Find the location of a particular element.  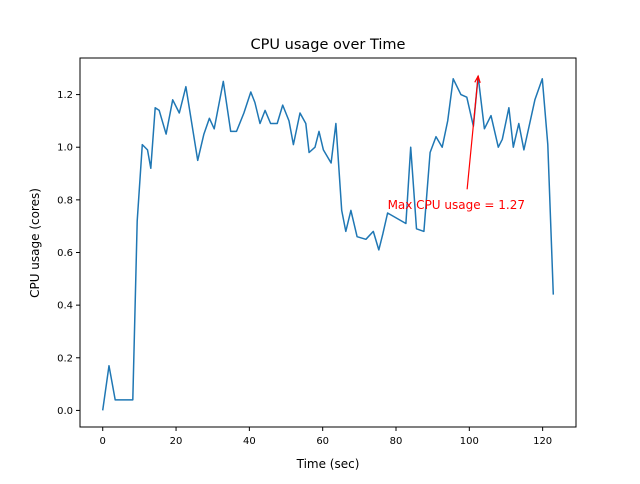

x-tick-label: 80 is located at coordinates (396, 441).